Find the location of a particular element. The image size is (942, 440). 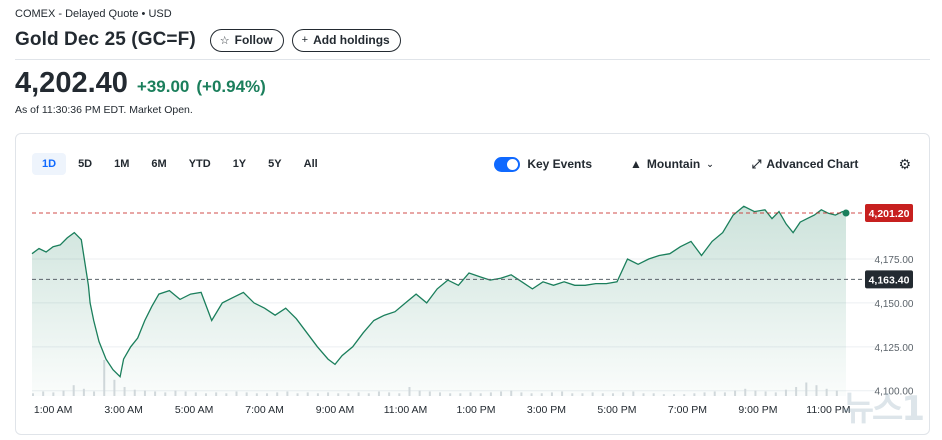

current-price: 4,202.40 is located at coordinates (71, 83).